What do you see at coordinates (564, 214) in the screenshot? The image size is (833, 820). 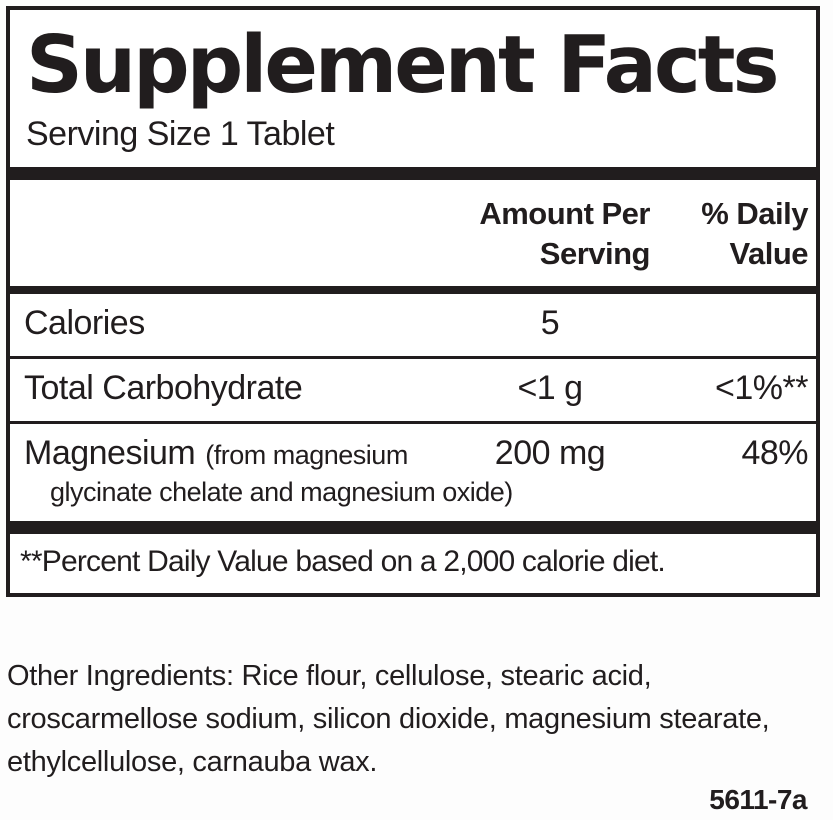 I see `amount-header-line1: Amount Per` at bounding box center [564, 214].